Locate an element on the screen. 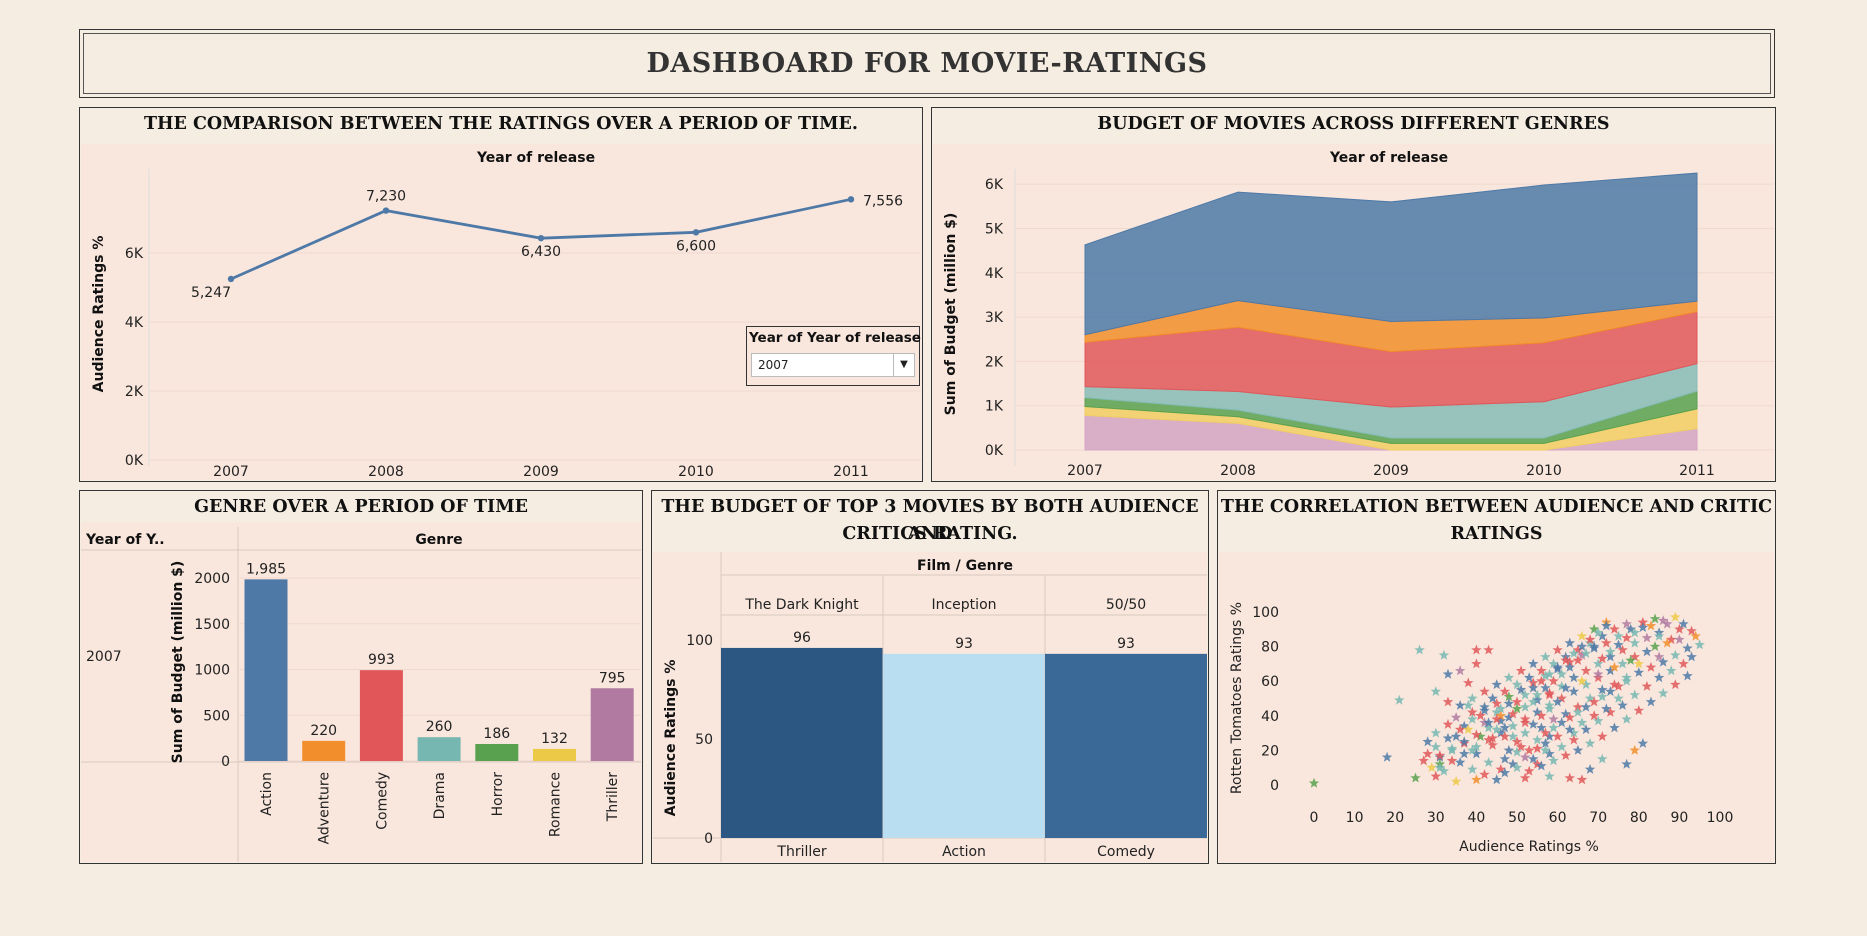 The height and width of the screenshot is (936, 1867). data-label: 6,430 is located at coordinates (541, 252).